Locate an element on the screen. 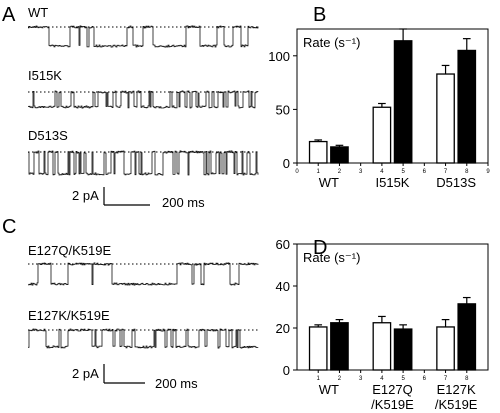 This screenshot has height=413, width=500. panel-c-letter: C is located at coordinates (9, 227).